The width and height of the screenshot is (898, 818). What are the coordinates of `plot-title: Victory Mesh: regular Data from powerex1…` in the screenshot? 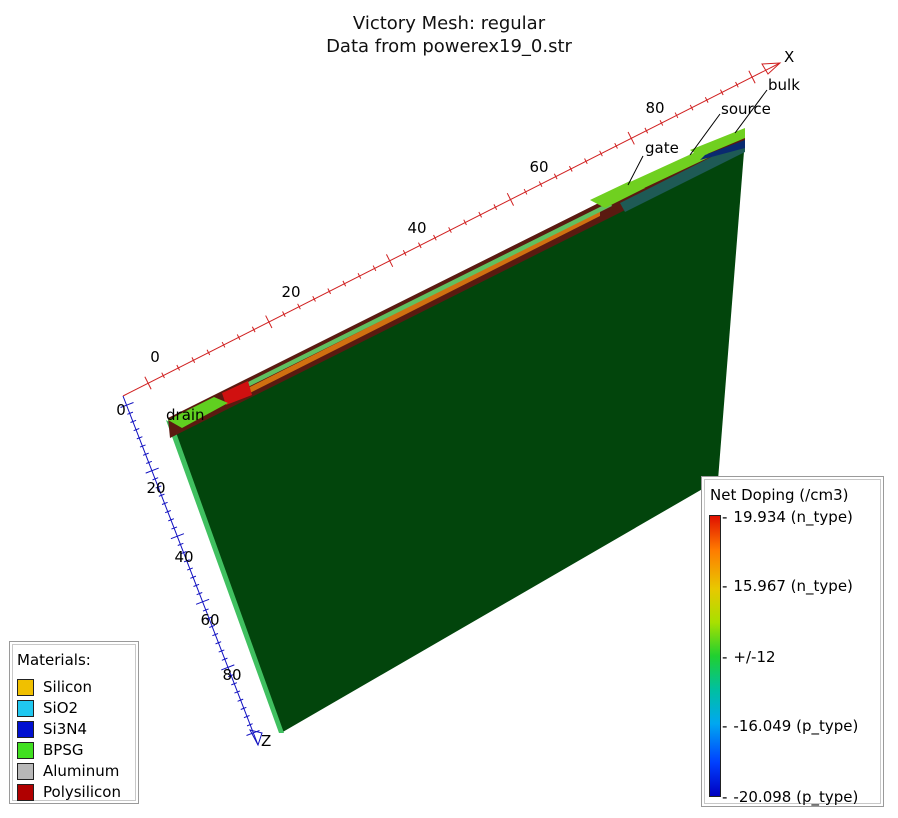 It's located at (449, 35).